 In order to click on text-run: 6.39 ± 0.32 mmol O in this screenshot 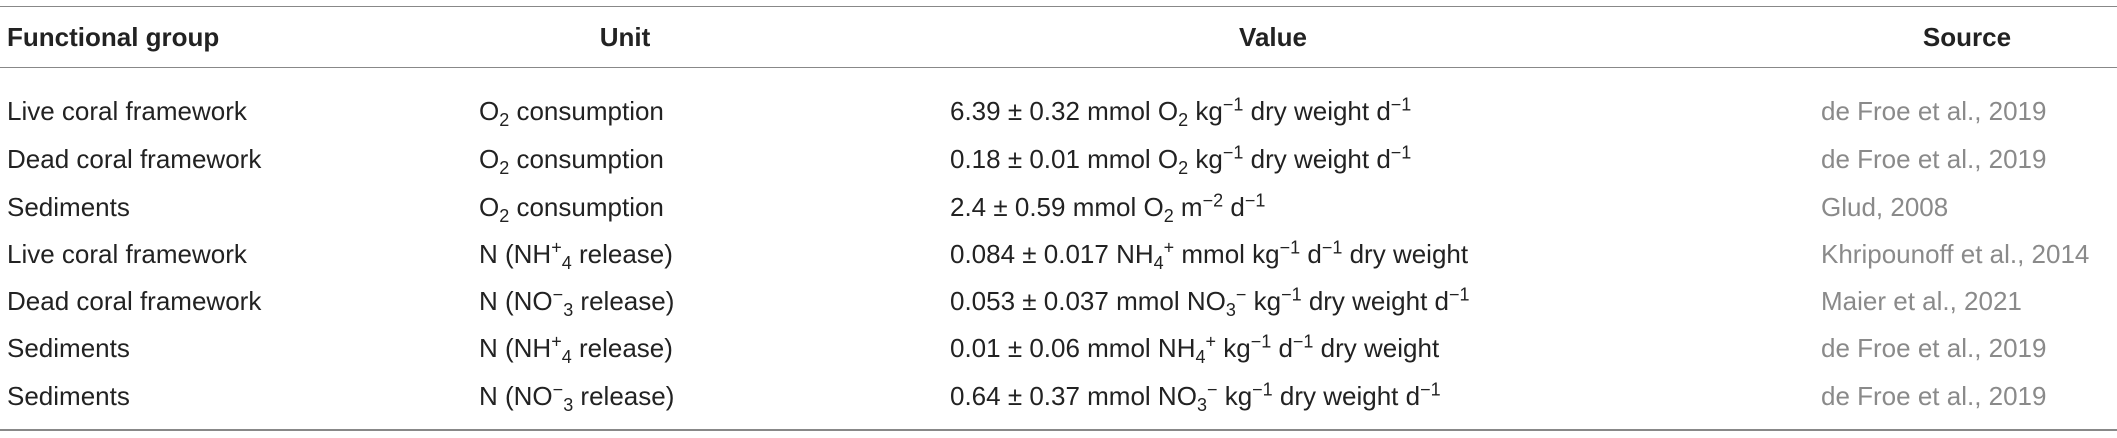, I will do `click(1064, 111)`.